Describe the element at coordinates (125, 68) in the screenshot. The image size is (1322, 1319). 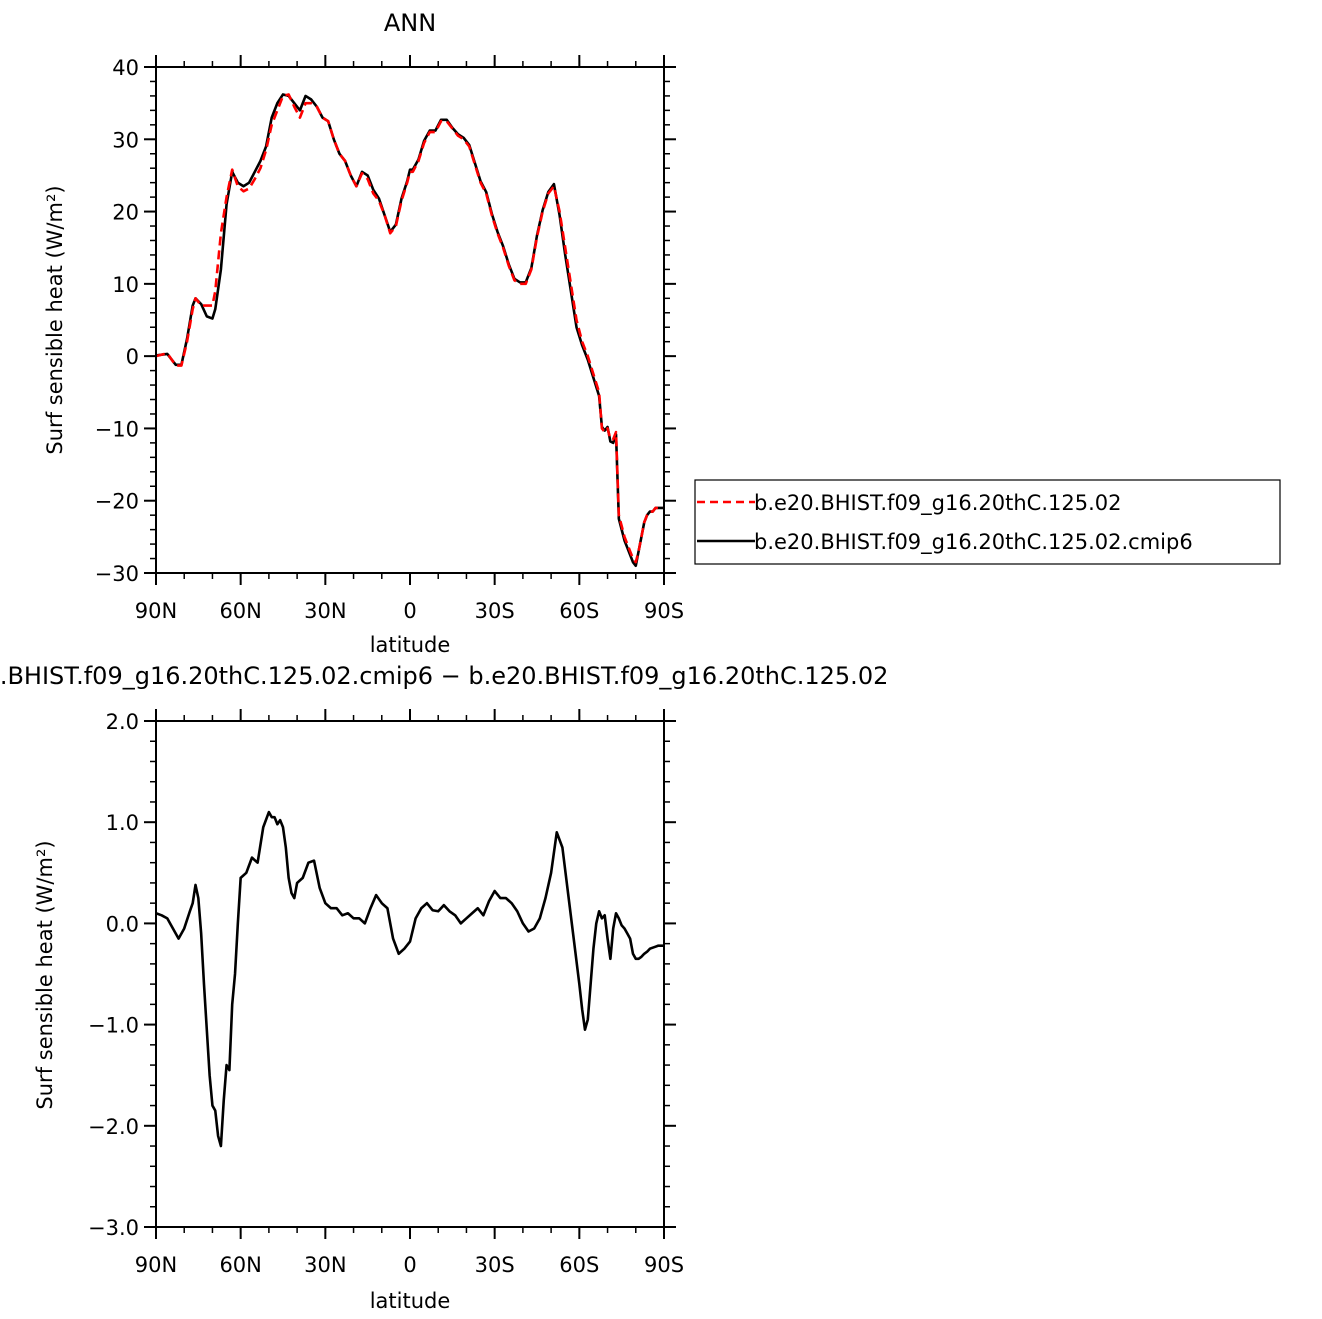
I see `top-ytick-label: 40` at that location.